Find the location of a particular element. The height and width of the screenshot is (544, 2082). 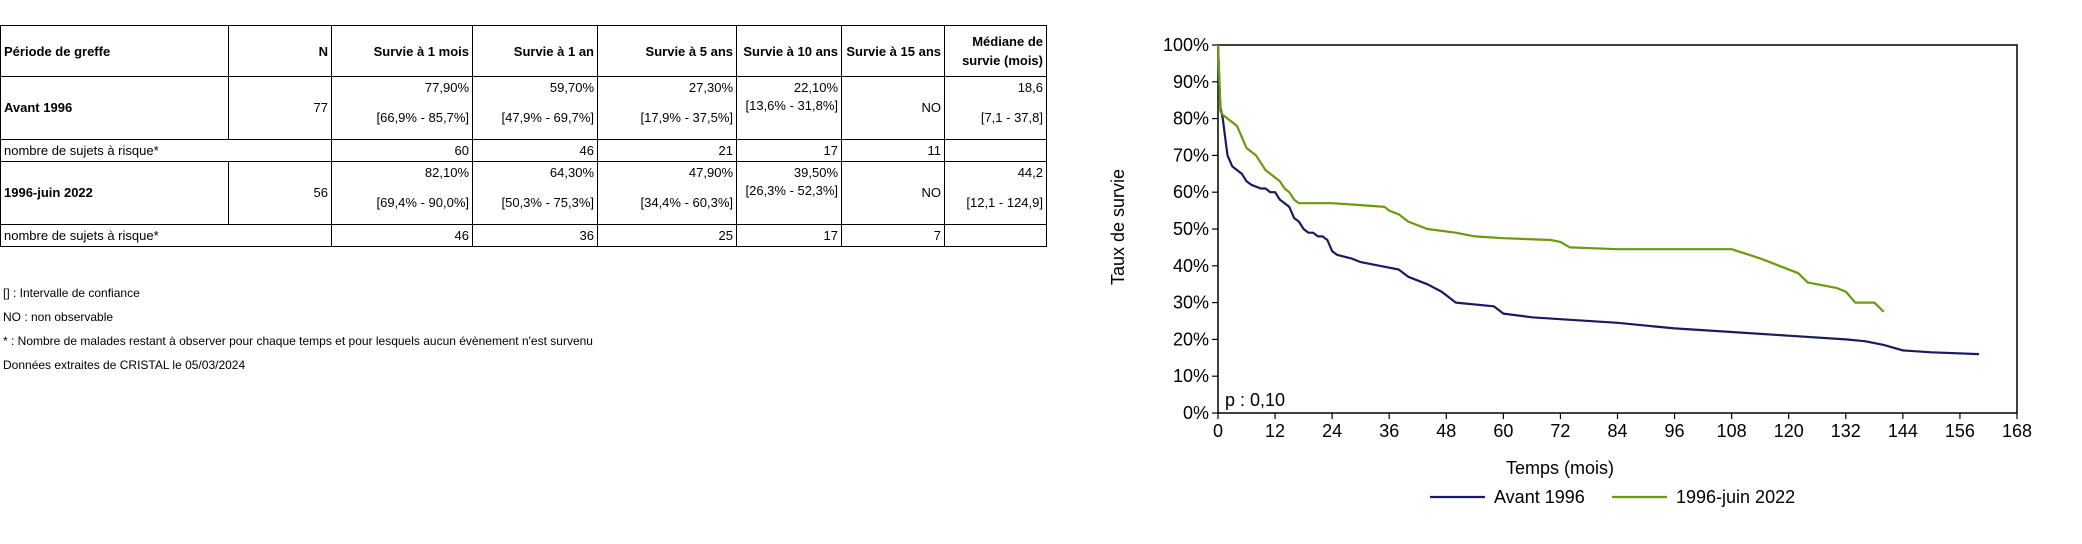

group-label: Avant 1996 is located at coordinates (114, 108).